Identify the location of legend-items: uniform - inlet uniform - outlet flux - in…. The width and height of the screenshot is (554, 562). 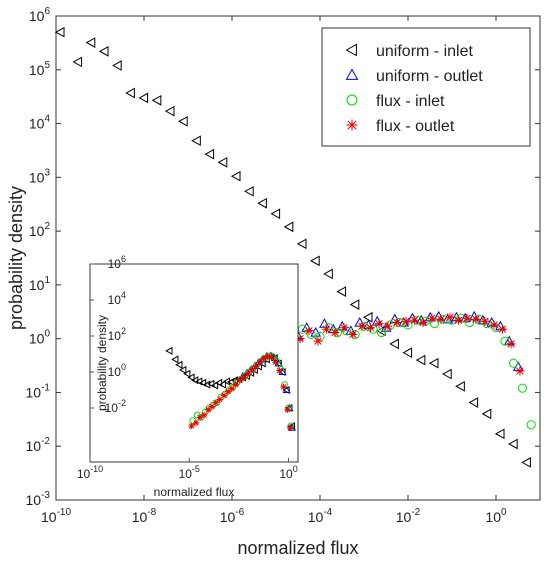
(414, 89).